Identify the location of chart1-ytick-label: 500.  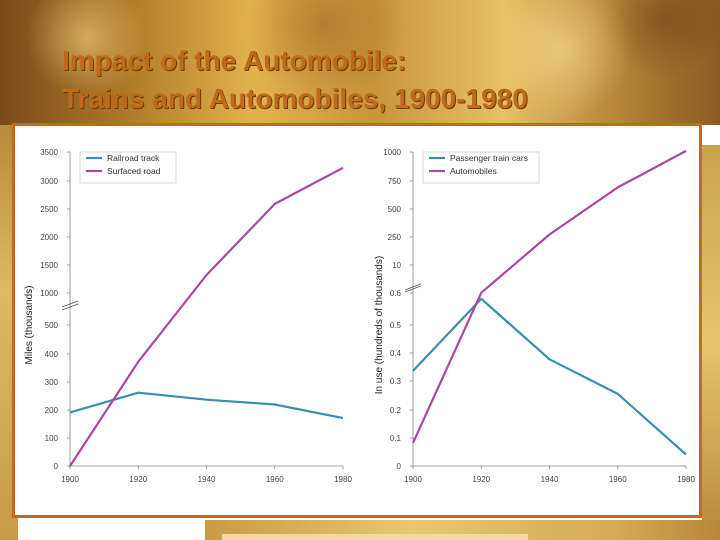
(52, 325).